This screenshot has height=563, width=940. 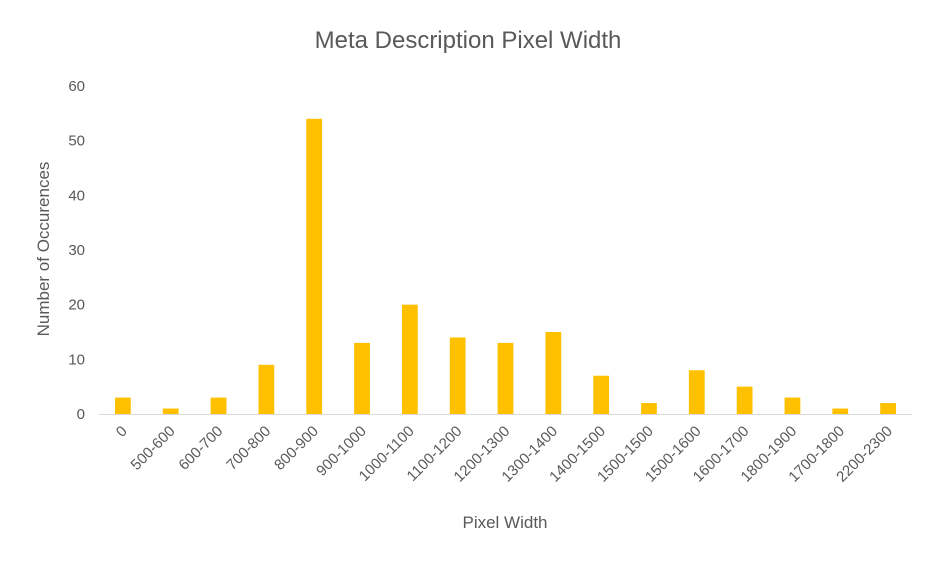 What do you see at coordinates (153, 448) in the screenshot?
I see `x-tick-label: 500-600` at bounding box center [153, 448].